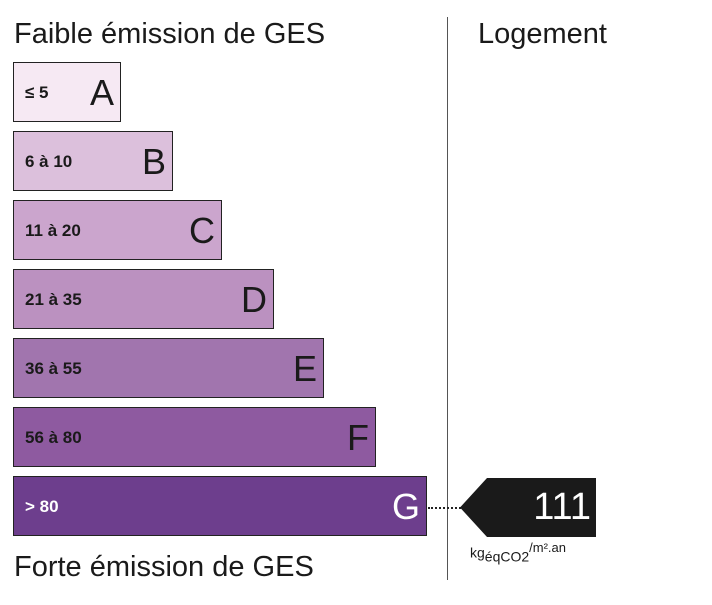 Image resolution: width=712 pixels, height=605 pixels. Describe the element at coordinates (542, 34) in the screenshot. I see `column-title: Logement` at that location.